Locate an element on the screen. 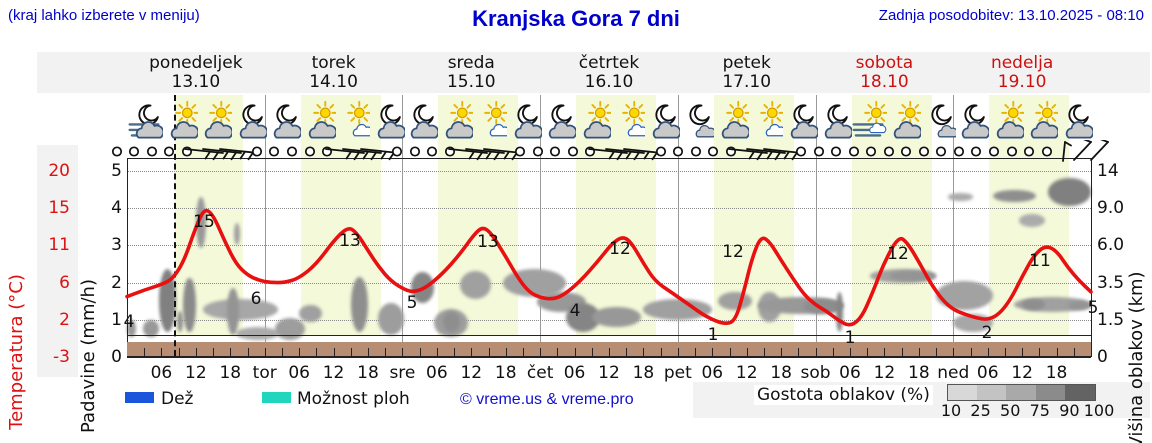  density-tick: 50 is located at coordinates (1010, 410).